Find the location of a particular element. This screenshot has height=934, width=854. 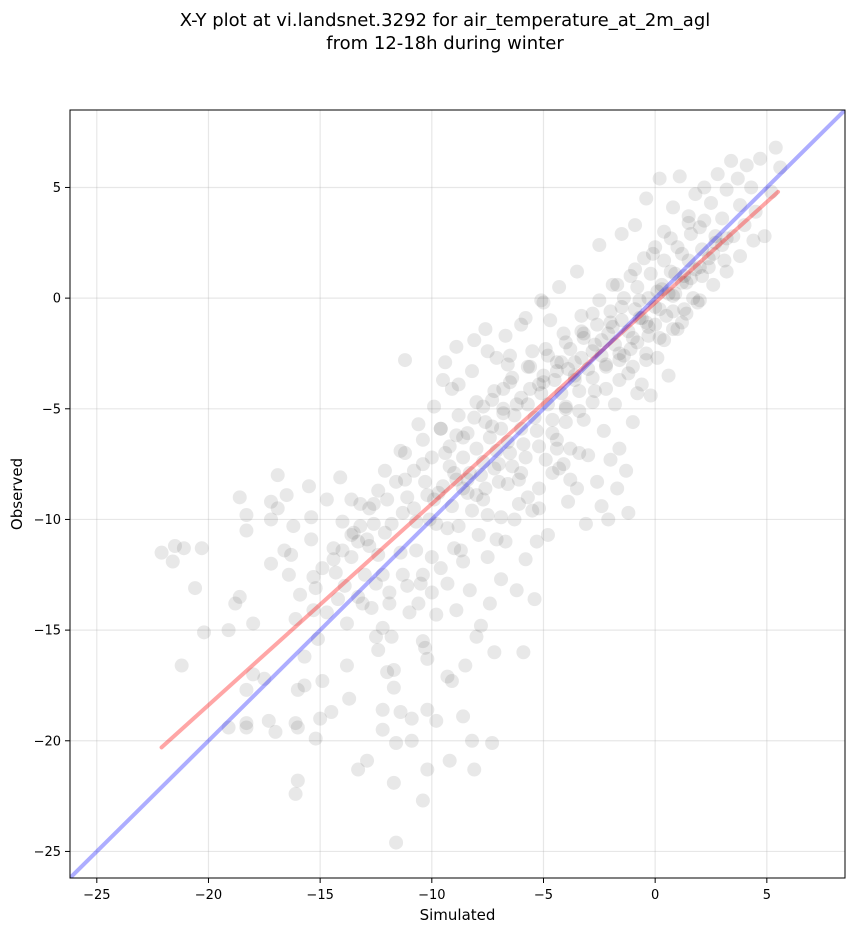

x-tick-label: 5 is located at coordinates (767, 895).